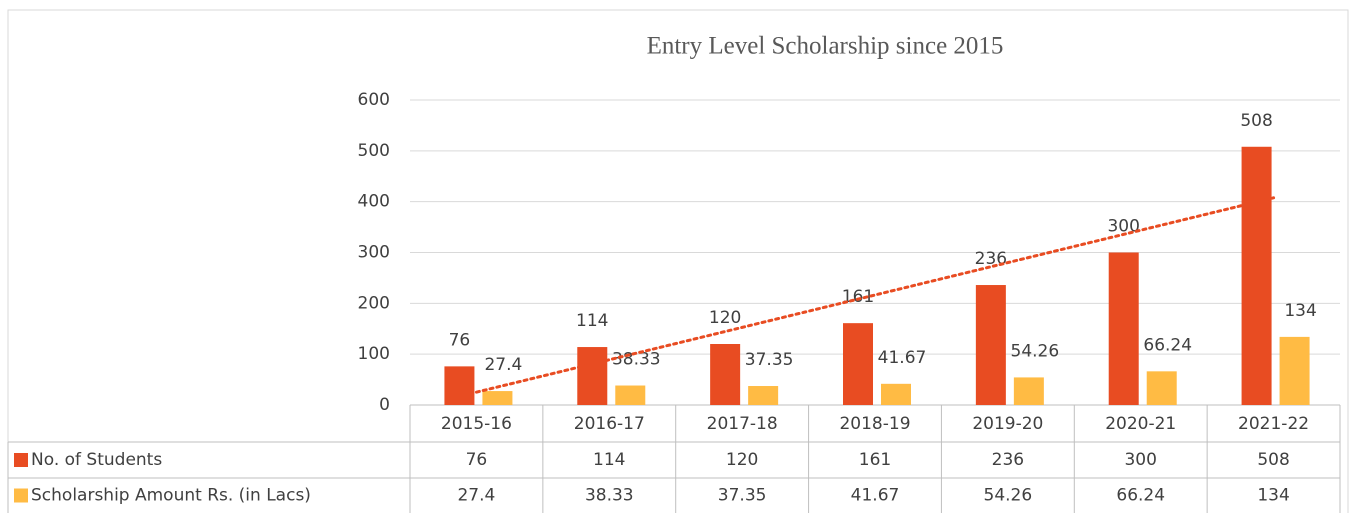  Describe the element at coordinates (875, 496) in the screenshot. I see `table-value: 41.67` at that location.